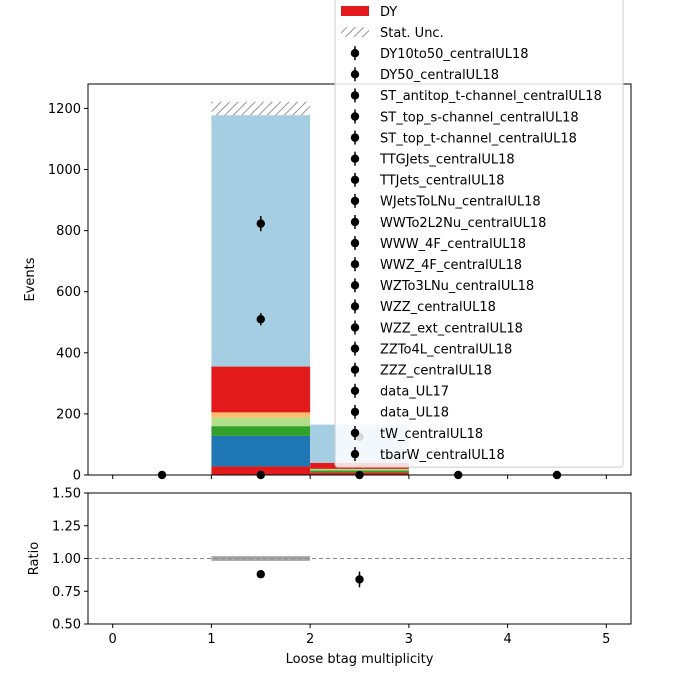  I want to click on legend-label: WWTo2L2Nu_centralUL18, so click(463, 223).